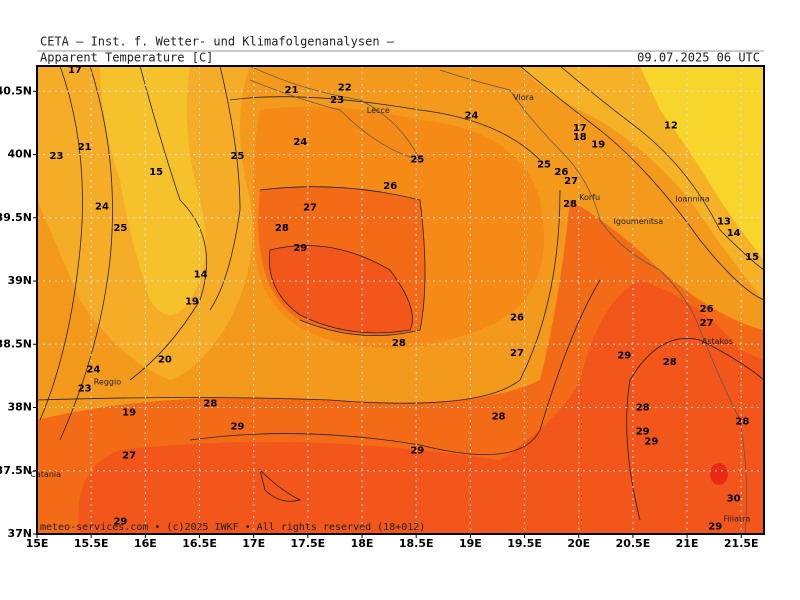 The width and height of the screenshot is (800, 600). Describe the element at coordinates (145, 543) in the screenshot. I see `x-tick-label: 16E` at that location.